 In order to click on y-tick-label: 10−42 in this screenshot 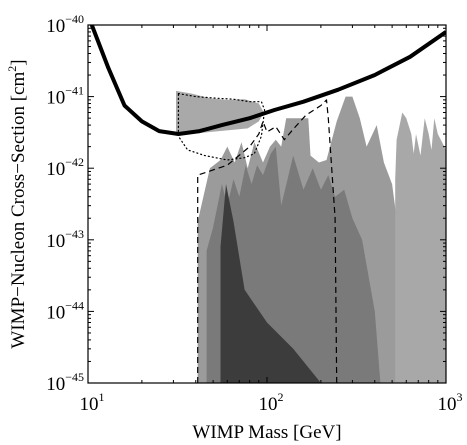, I will do `click(65, 167)`.